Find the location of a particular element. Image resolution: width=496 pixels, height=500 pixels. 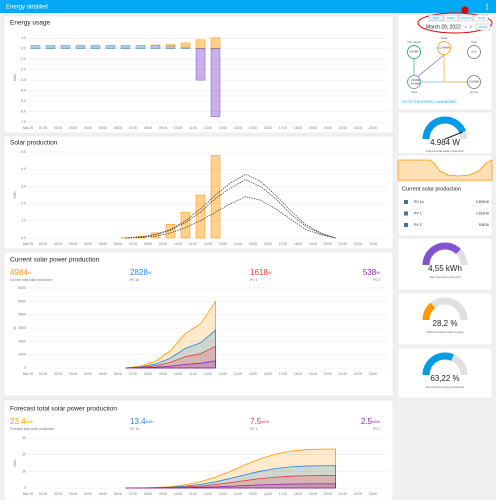

node-value: ← 2.8 kWh is located at coordinates (414, 80).